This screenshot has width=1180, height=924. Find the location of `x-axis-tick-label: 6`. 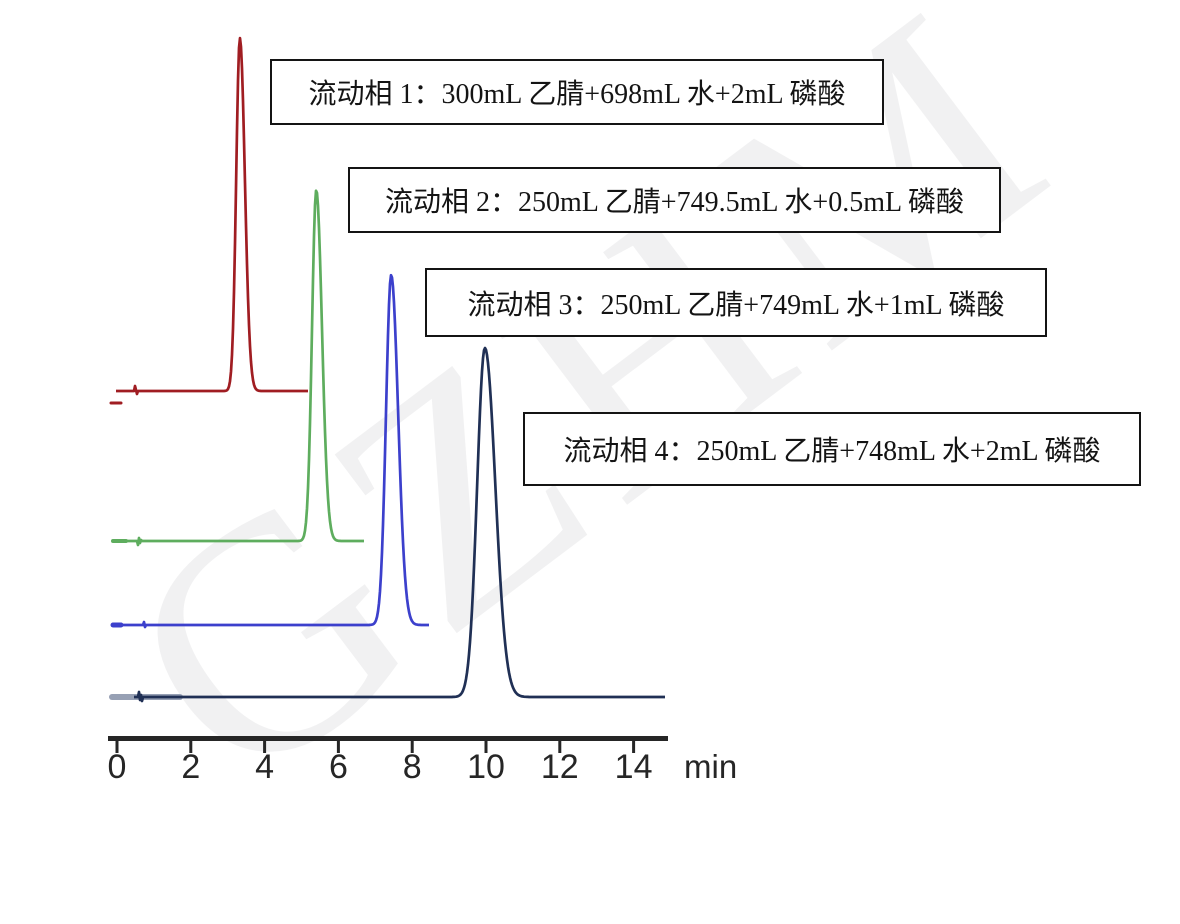

x-axis-tick-label: 6 is located at coordinates (338, 767).